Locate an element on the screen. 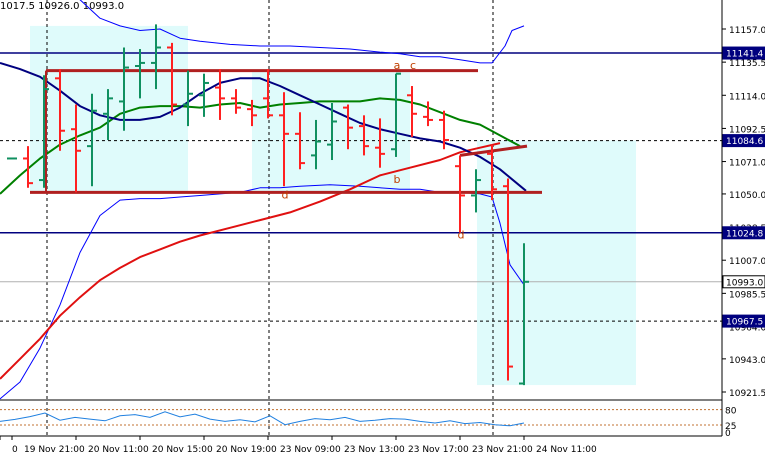 The height and width of the screenshot is (458, 765). price-tick-label-7: 11007.0 is located at coordinates (747, 262).